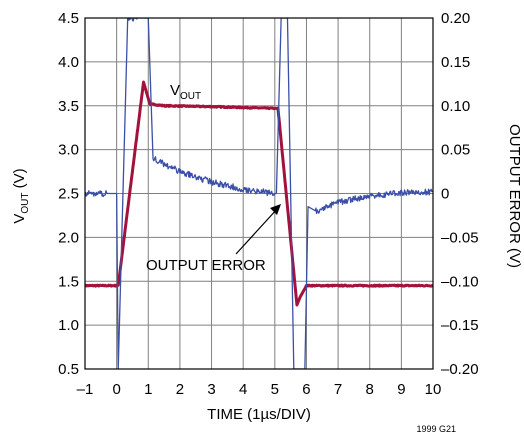 The width and height of the screenshot is (524, 438). I want to click on vout-annotation-sub: OUT, so click(190, 96).